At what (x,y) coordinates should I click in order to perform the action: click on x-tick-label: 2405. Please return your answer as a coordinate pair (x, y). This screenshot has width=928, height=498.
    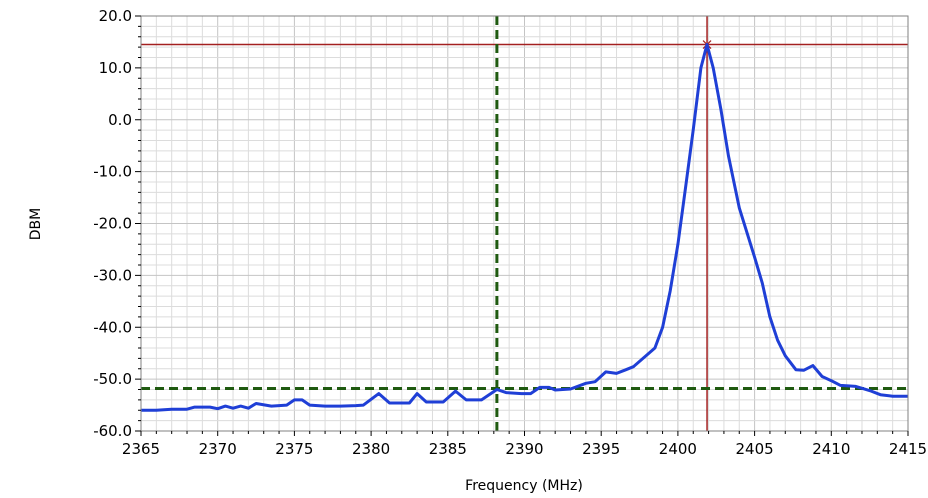
    Looking at the image, I should click on (755, 449).